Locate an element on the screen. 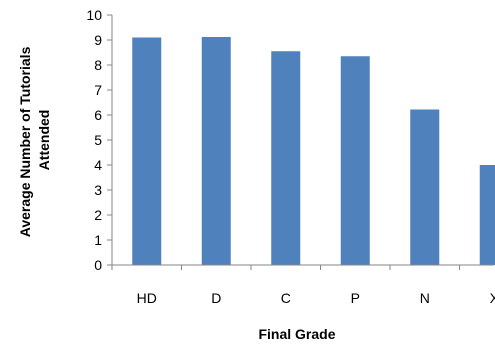 The width and height of the screenshot is (495, 352). y-tick-label: 6 is located at coordinates (98, 115).